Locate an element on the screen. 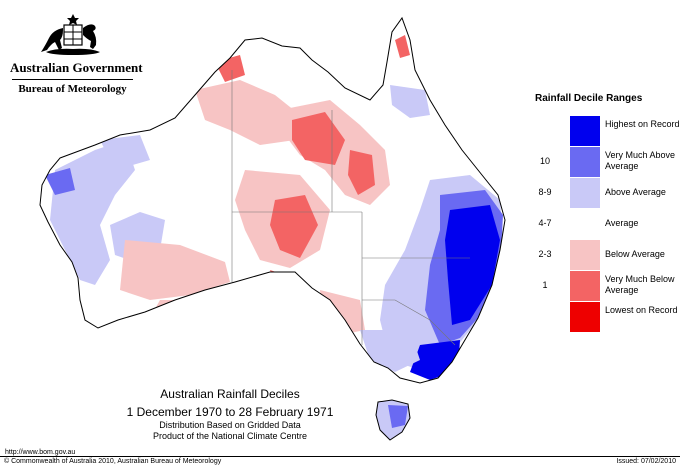 This screenshot has width=680, height=467. tasmania-shading is located at coordinates (393, 420).